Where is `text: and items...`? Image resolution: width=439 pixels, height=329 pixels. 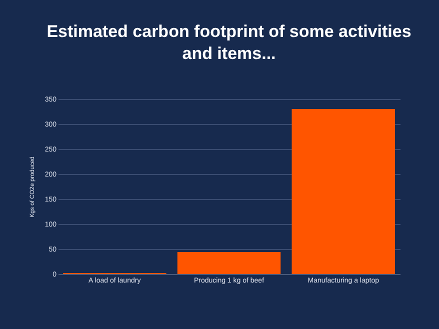
text: and items... is located at coordinates (229, 53).